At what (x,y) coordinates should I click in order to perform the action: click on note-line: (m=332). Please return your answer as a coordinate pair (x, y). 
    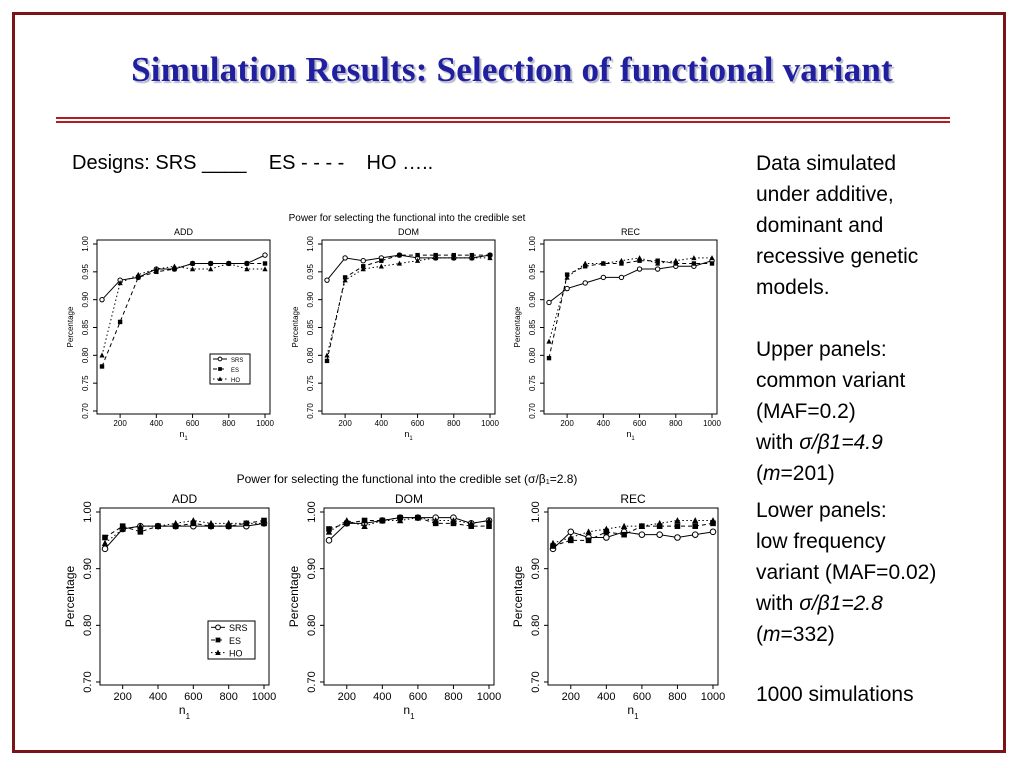
    Looking at the image, I should click on (881, 634).